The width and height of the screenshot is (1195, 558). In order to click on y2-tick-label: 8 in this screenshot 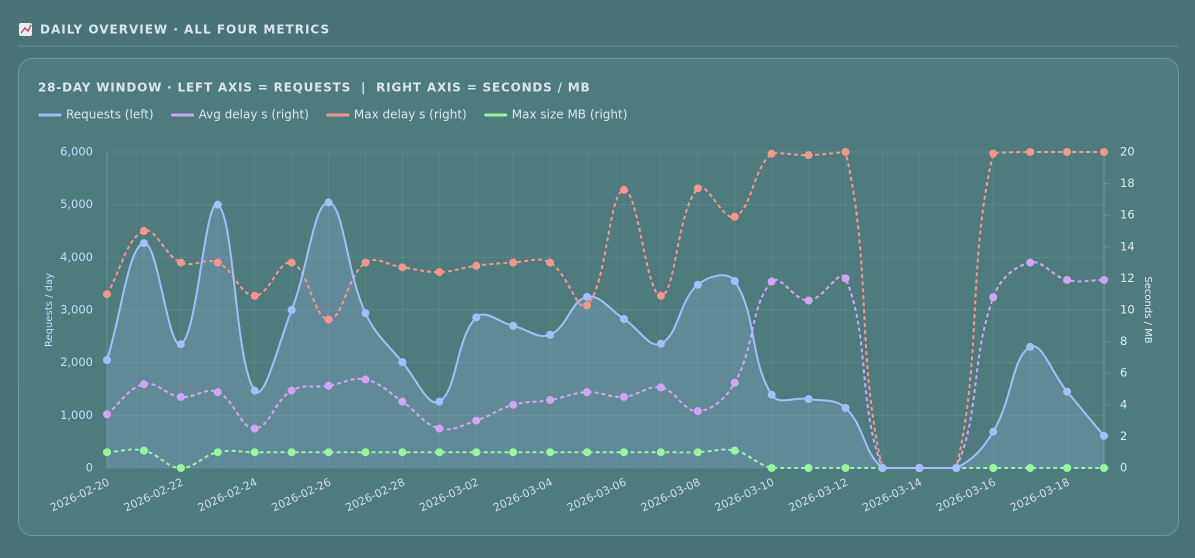, I will do `click(1123, 341)`.